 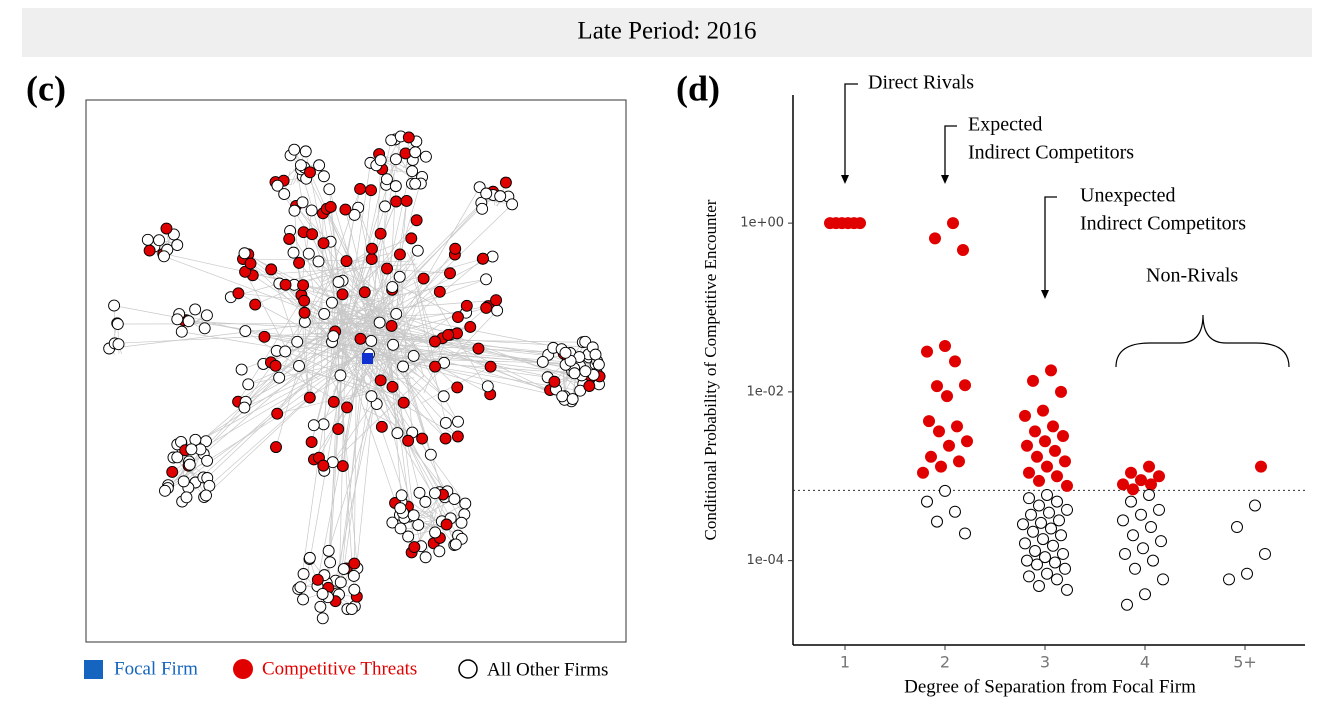 What do you see at coordinates (1145, 662) in the screenshot?
I see `x-tick-label: 4` at bounding box center [1145, 662].